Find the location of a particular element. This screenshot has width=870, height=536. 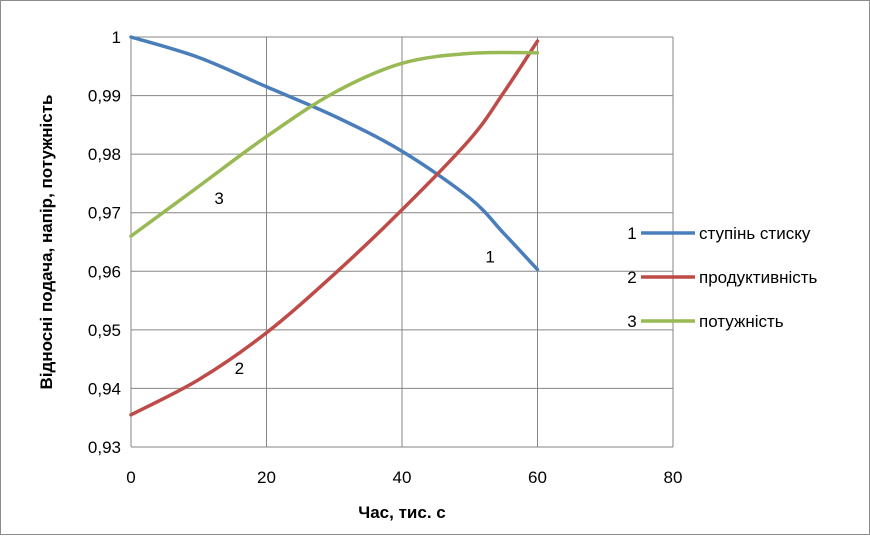

legend-number: 3 is located at coordinates (631, 321).